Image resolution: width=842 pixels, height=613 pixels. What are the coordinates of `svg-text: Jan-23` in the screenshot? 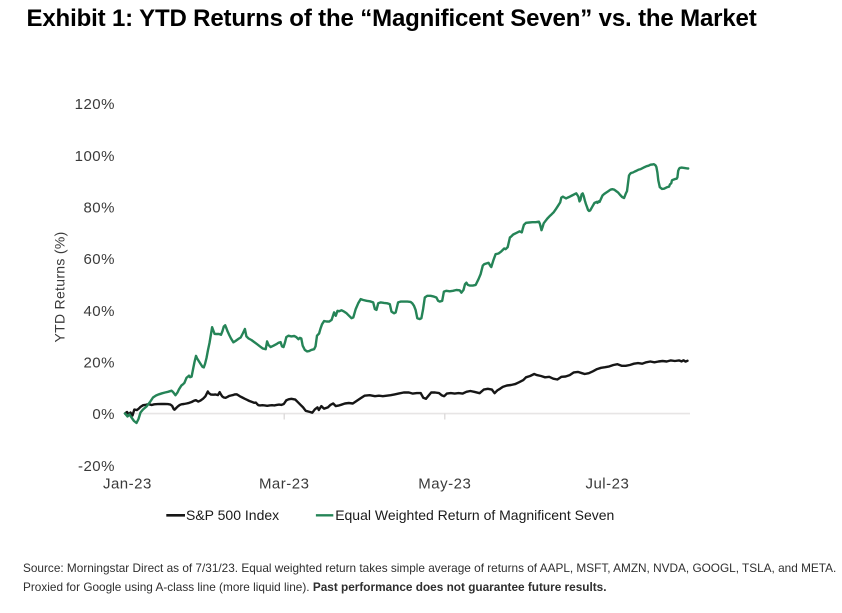 It's located at (127, 484).